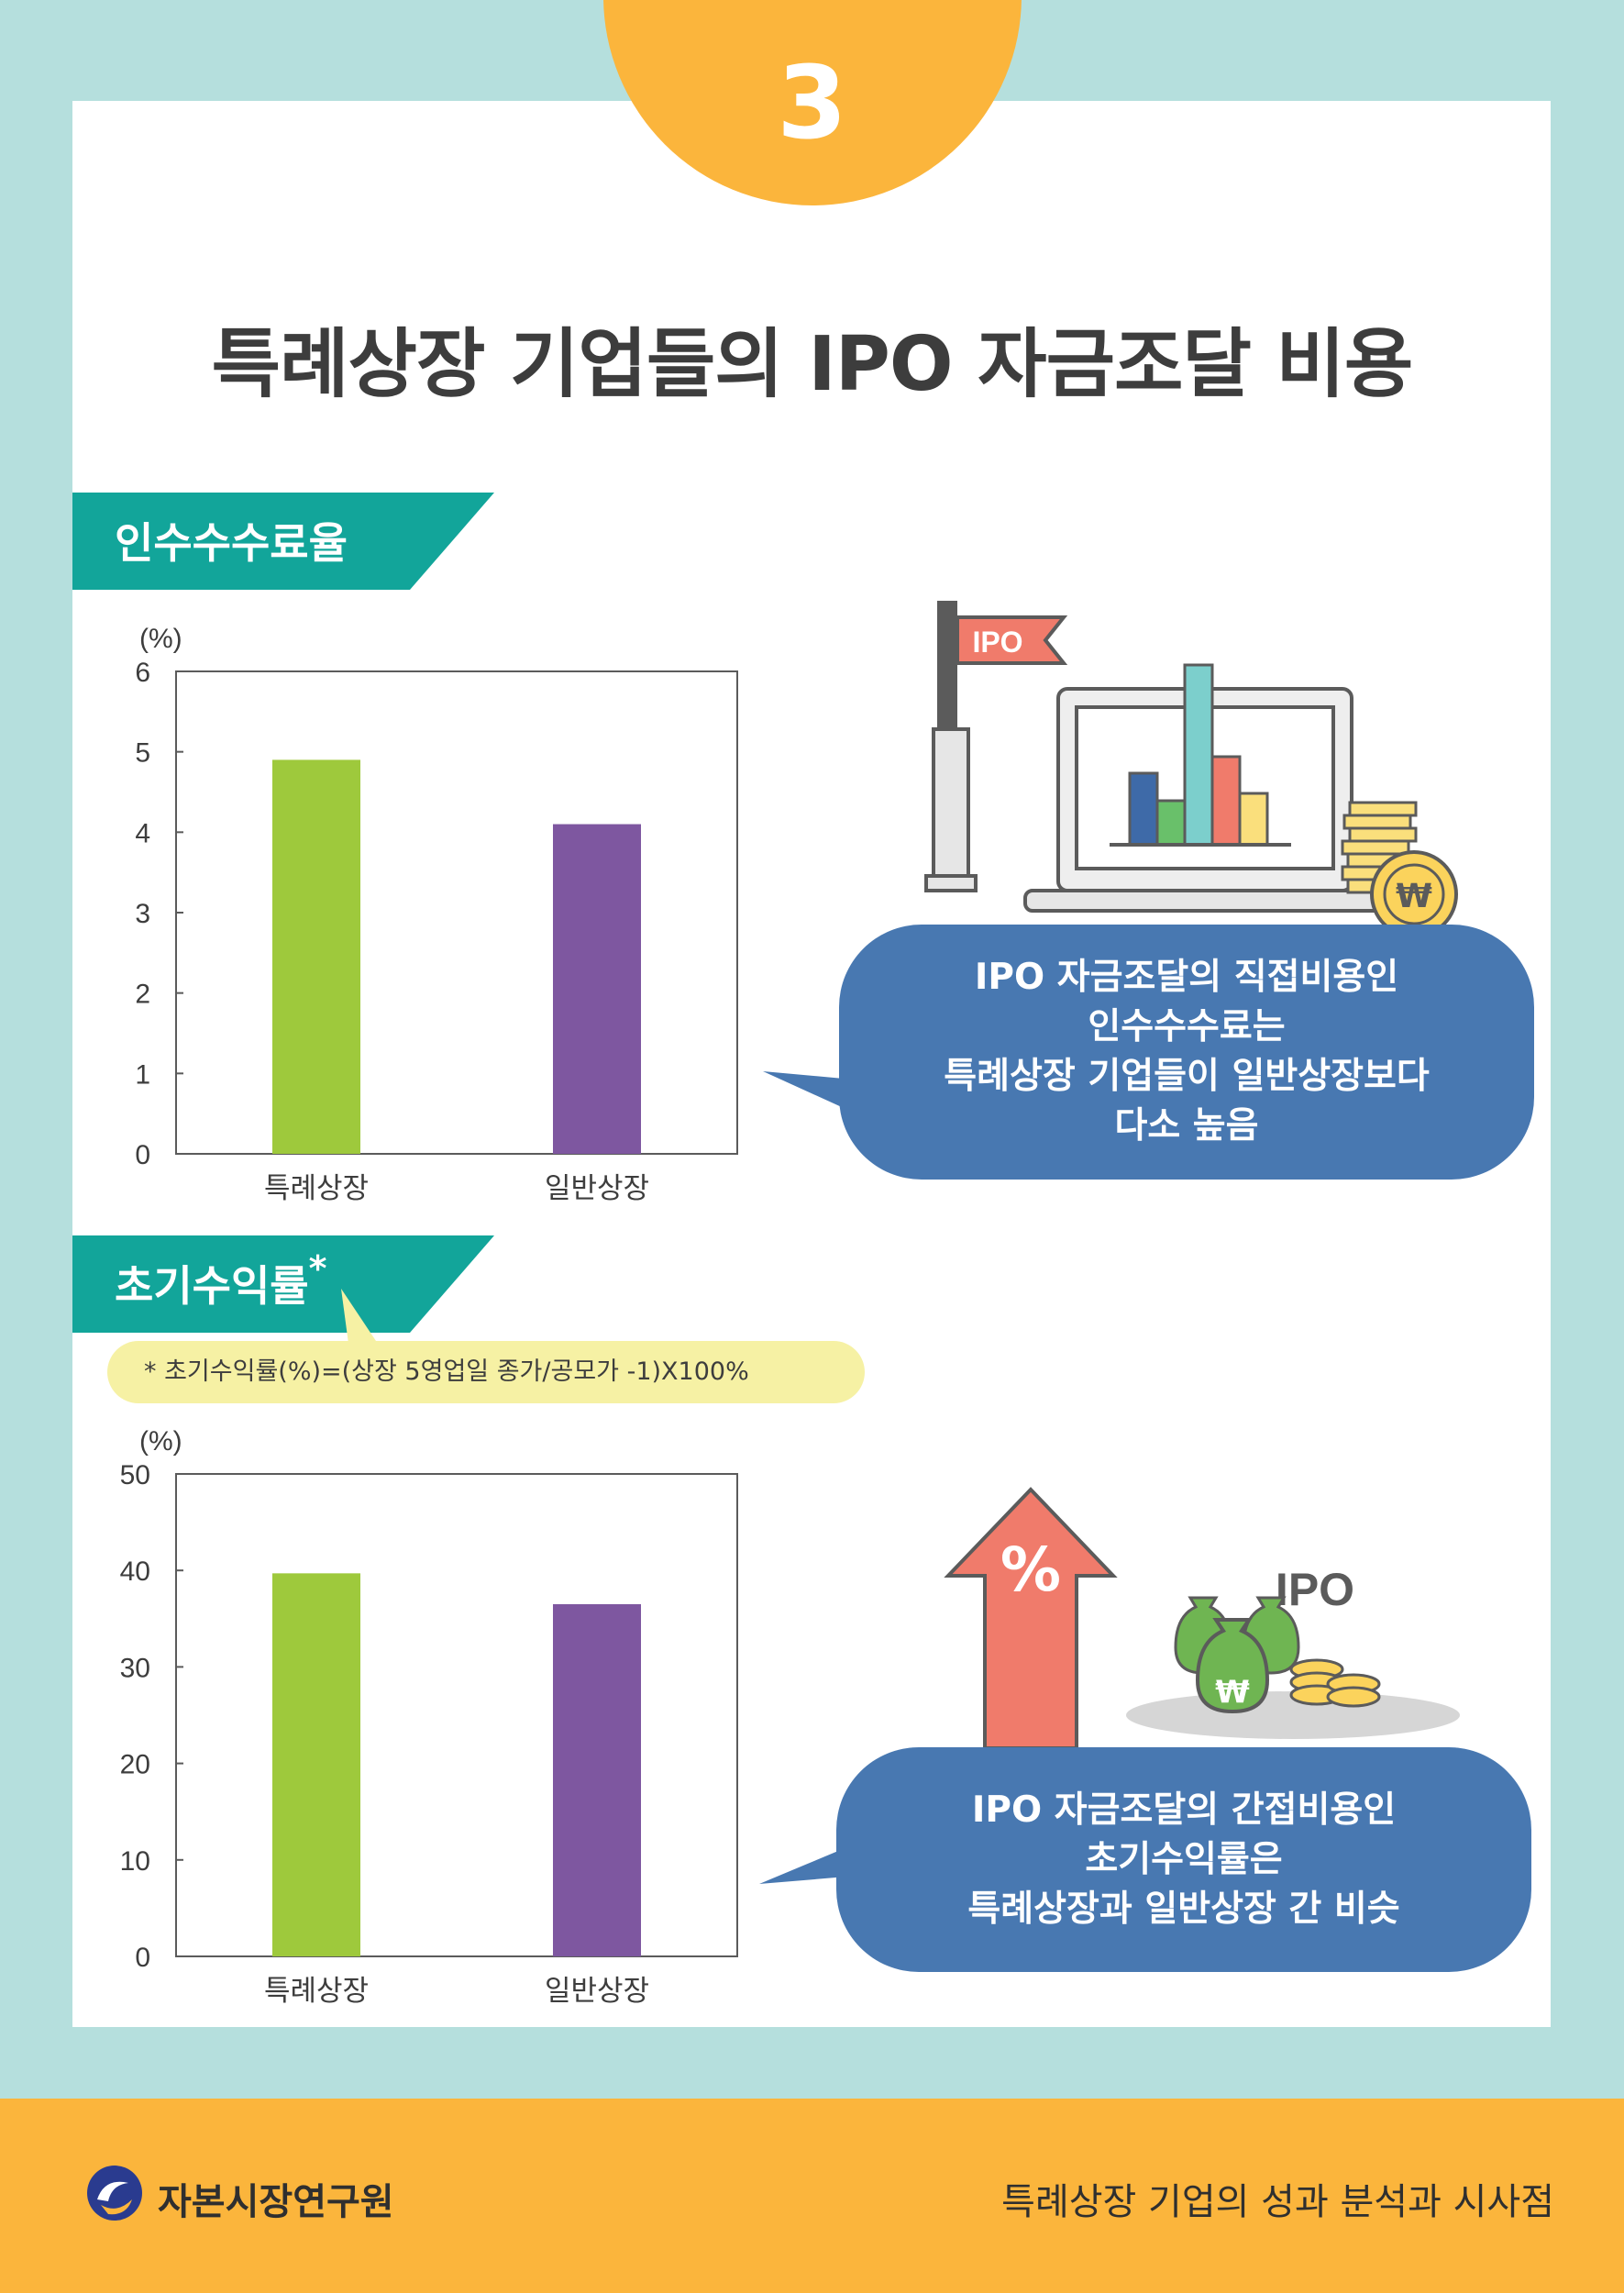  What do you see at coordinates (1202, 1618) in the screenshot?
I see `ipo-money-illustration: % IPO ₩` at bounding box center [1202, 1618].